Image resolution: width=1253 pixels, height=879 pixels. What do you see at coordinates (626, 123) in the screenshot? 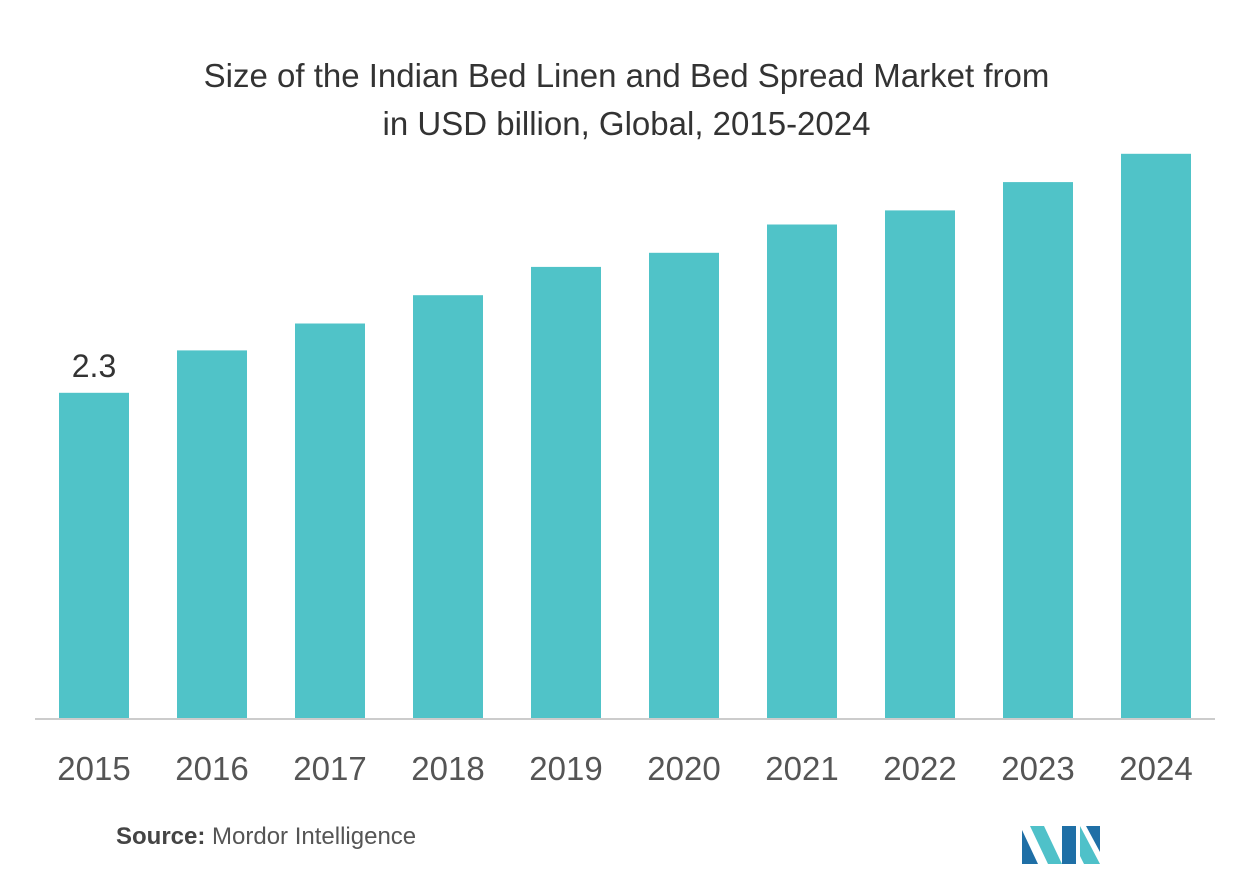
I see `chart-title-line-2: in USD billion, Global, 2015-2024` at bounding box center [626, 123].